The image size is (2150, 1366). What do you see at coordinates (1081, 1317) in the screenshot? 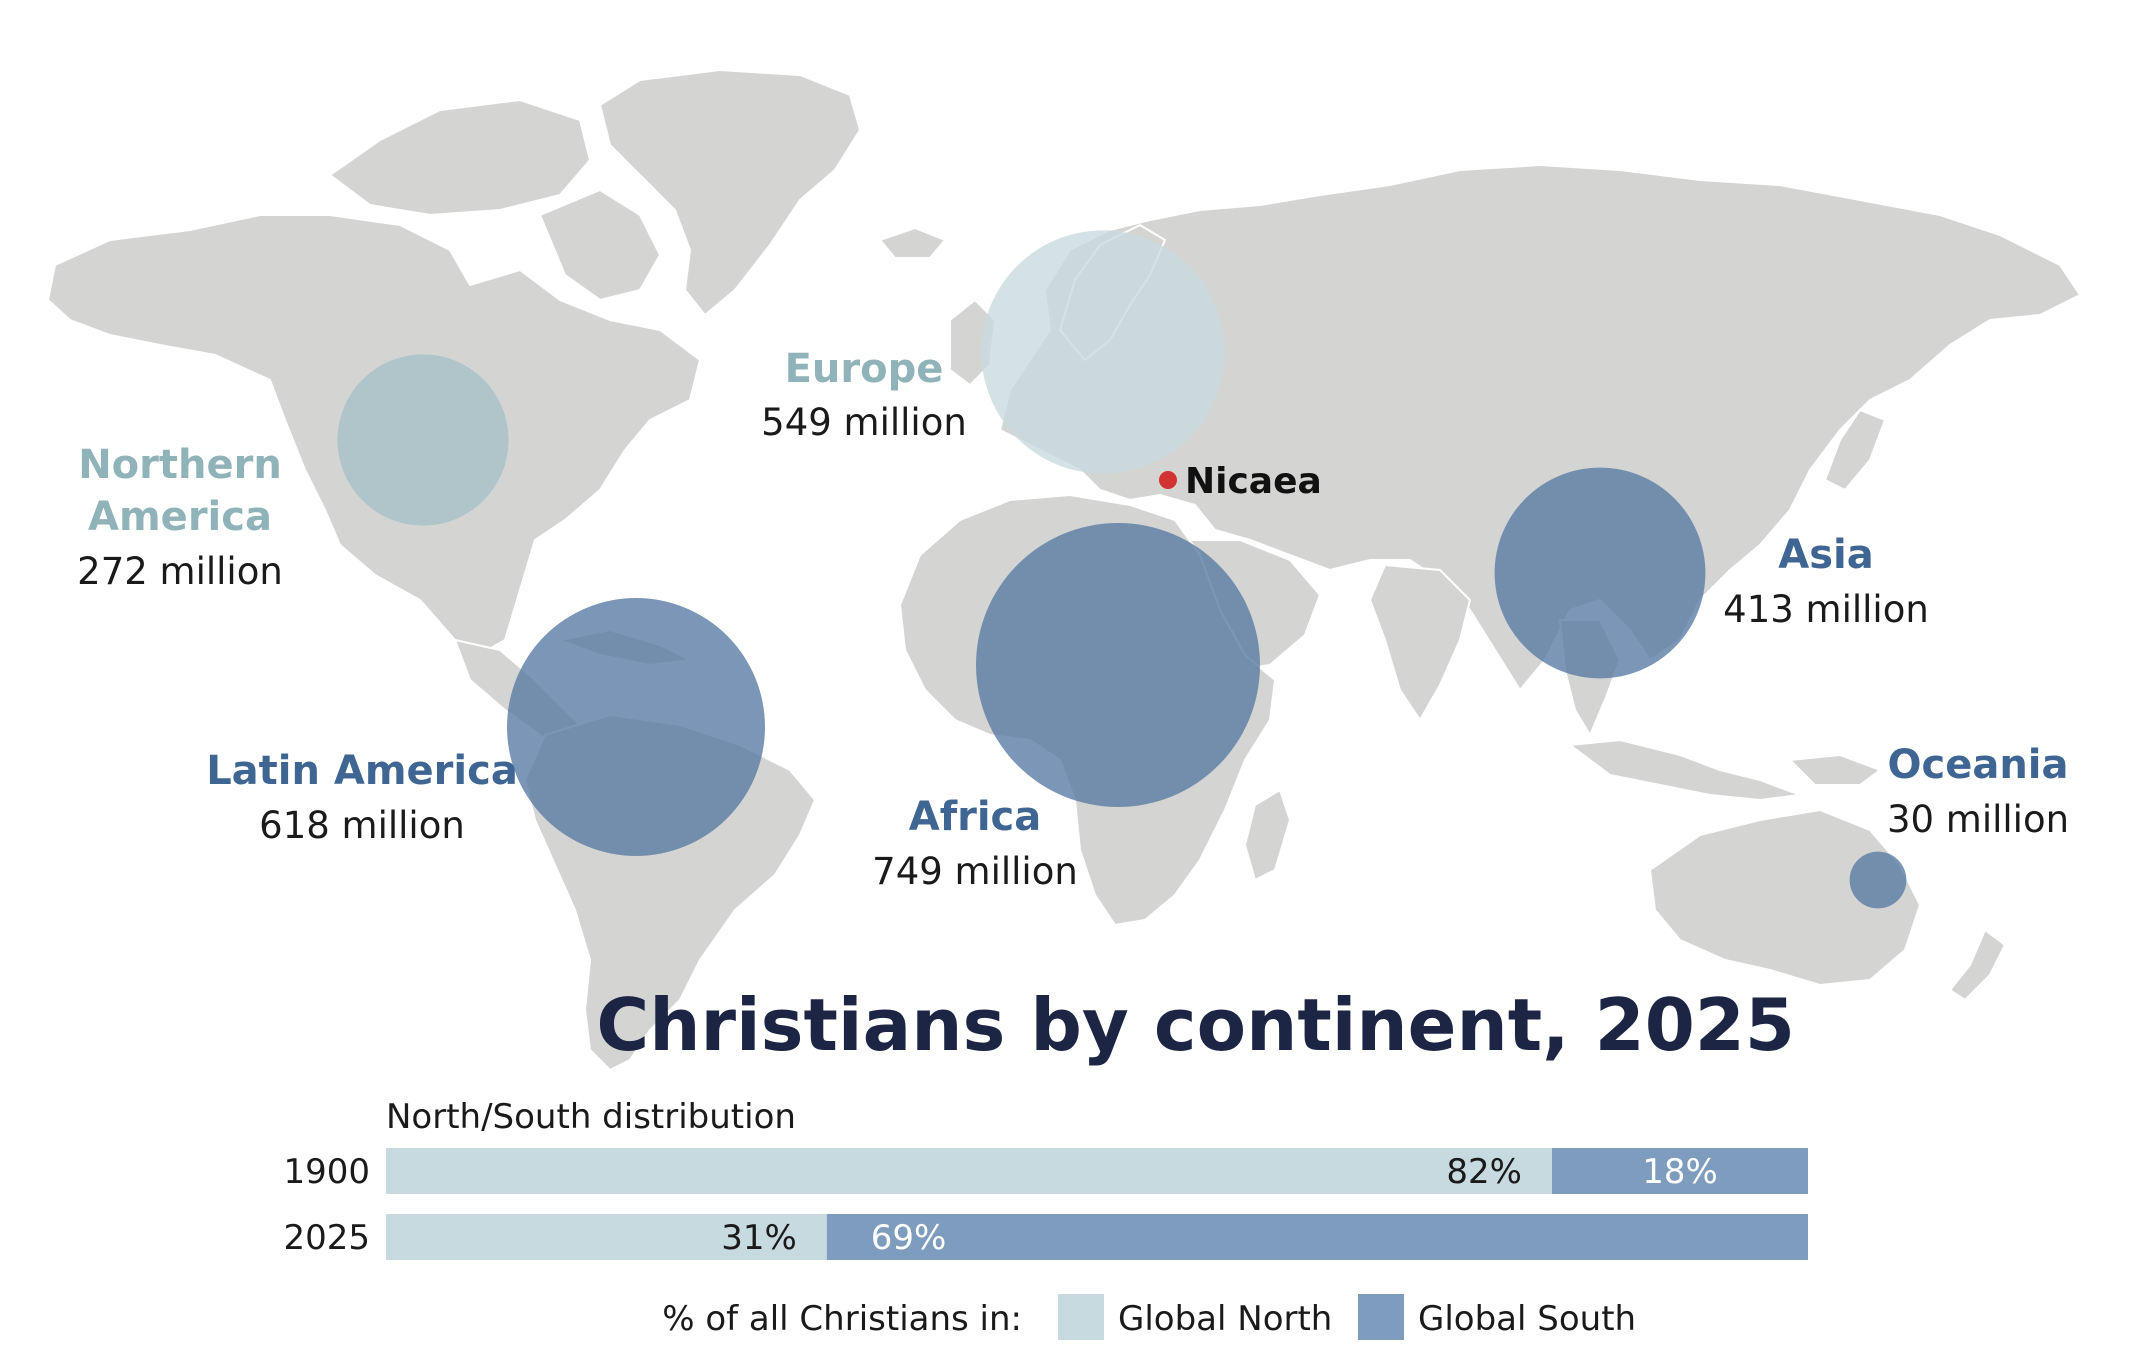
I see `legend-swatch-north` at bounding box center [1081, 1317].